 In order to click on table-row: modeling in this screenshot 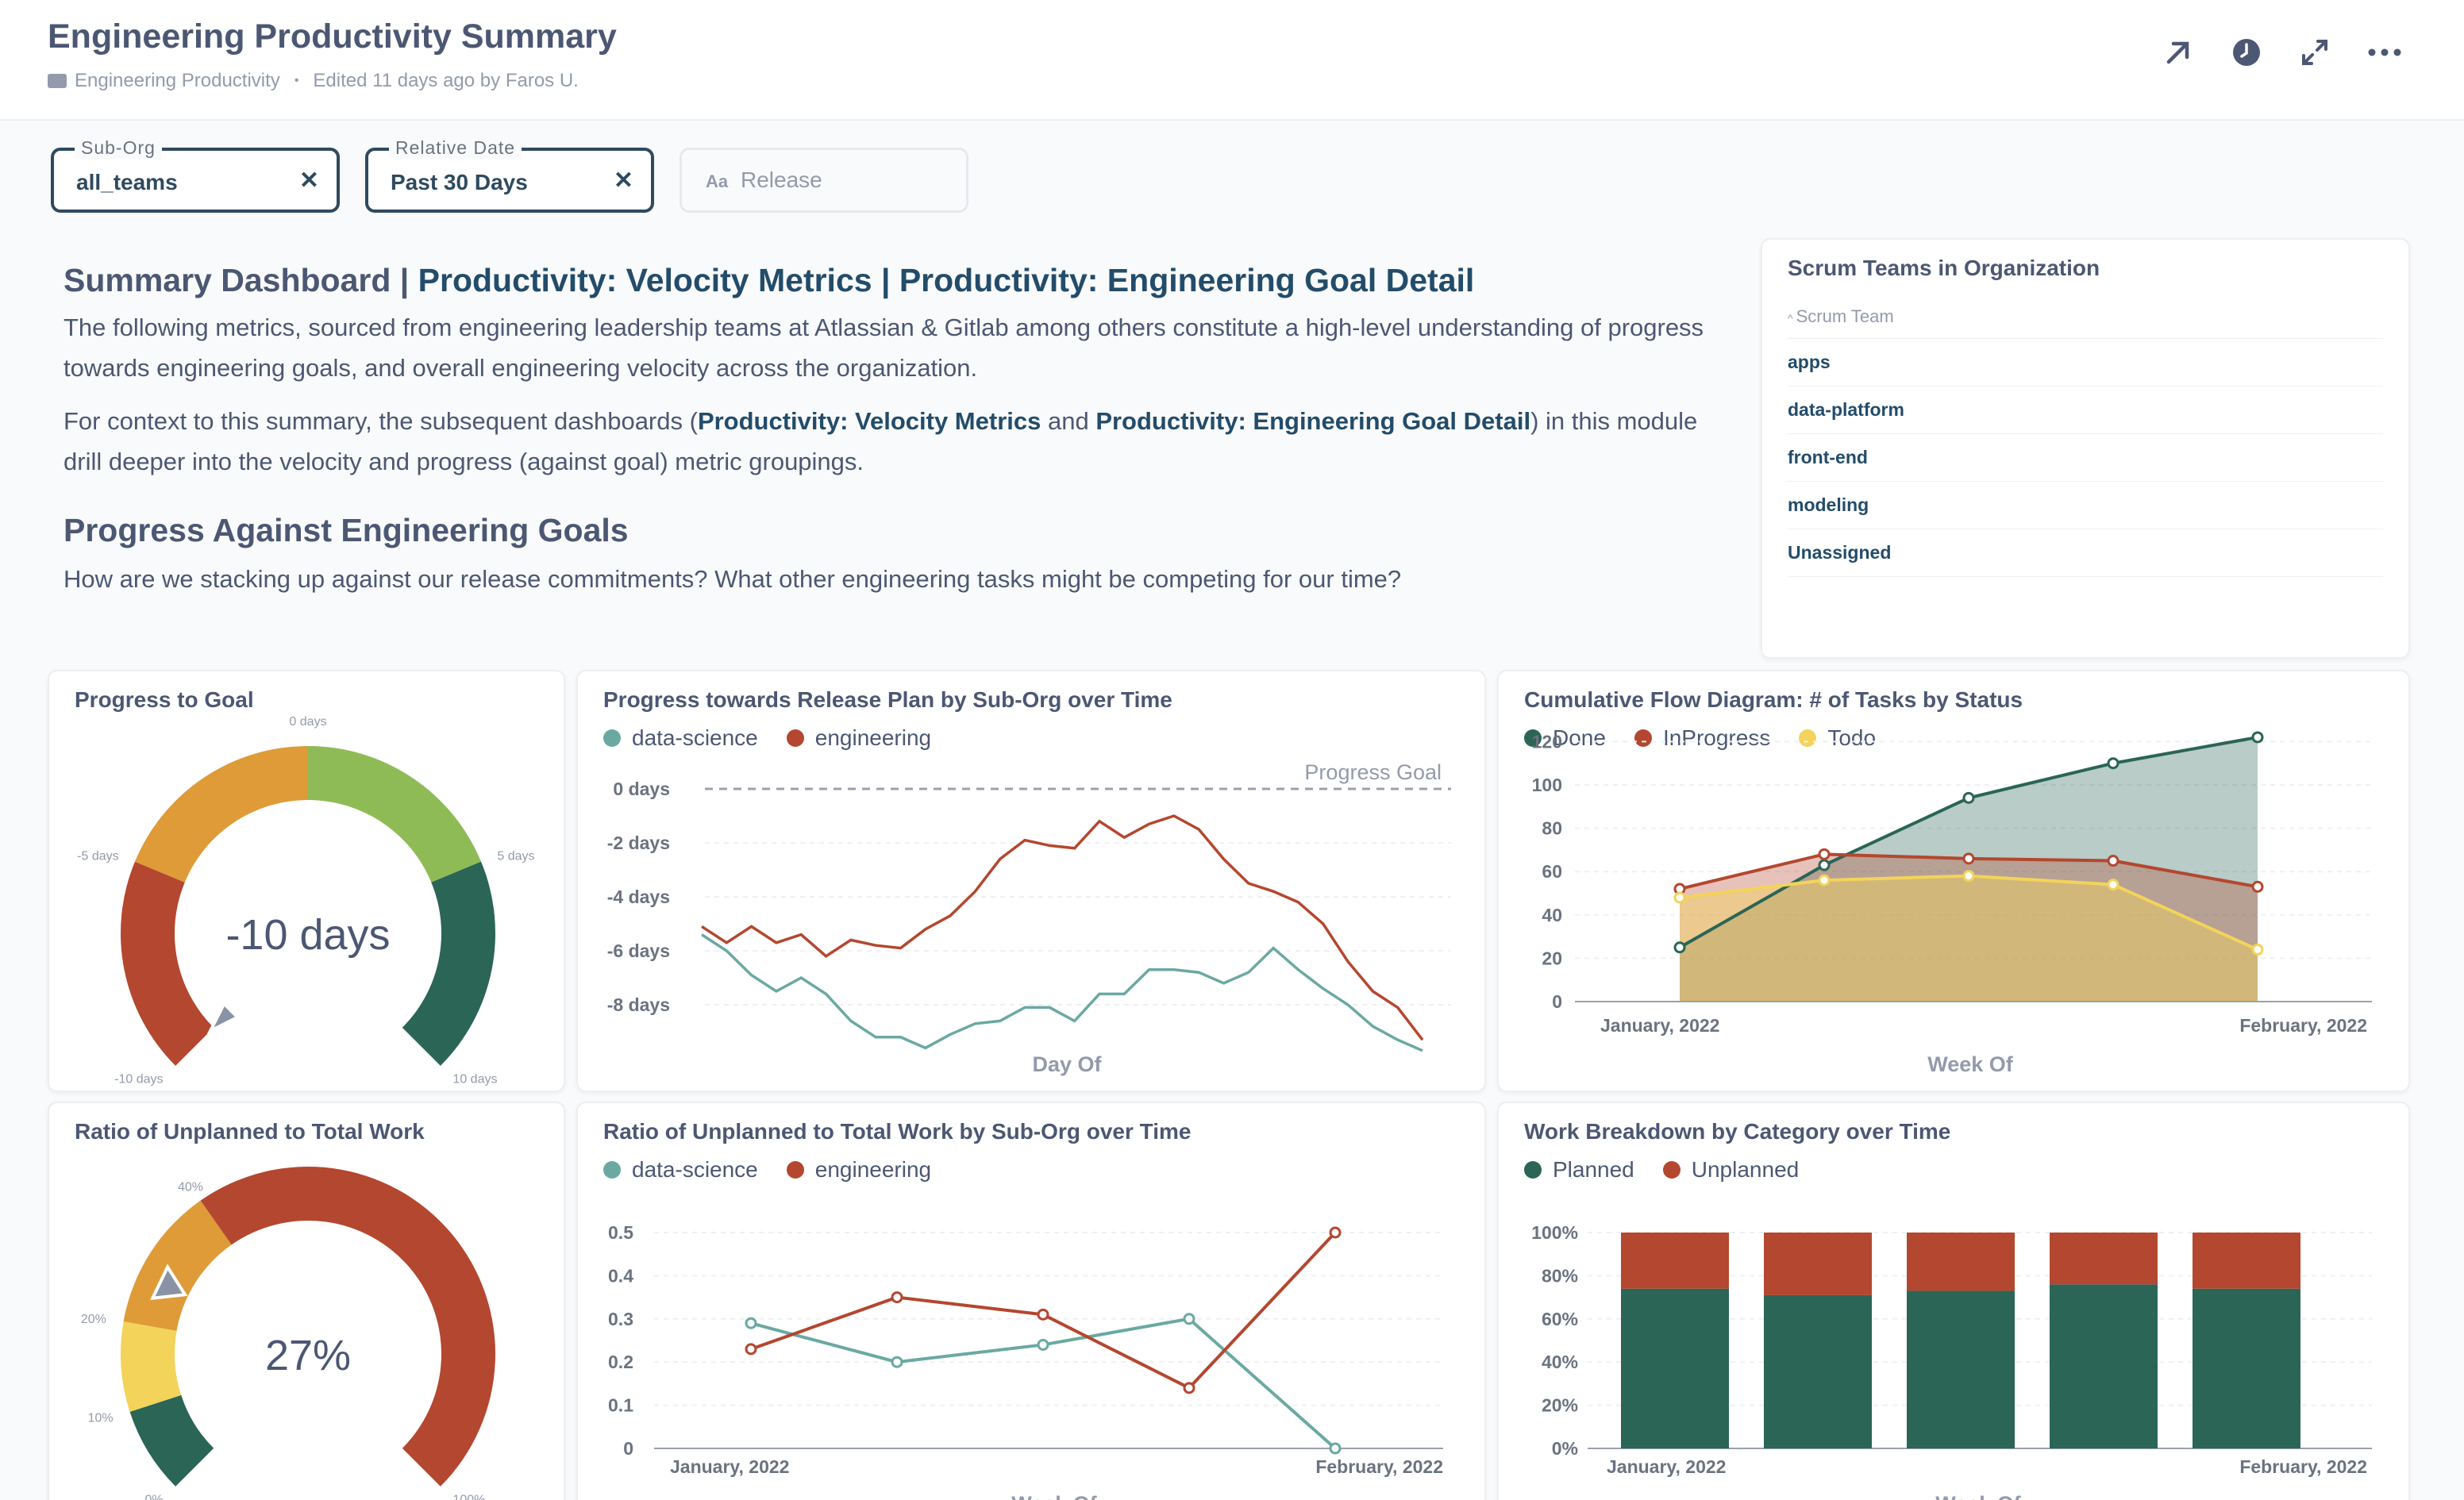, I will do `click(2085, 505)`.